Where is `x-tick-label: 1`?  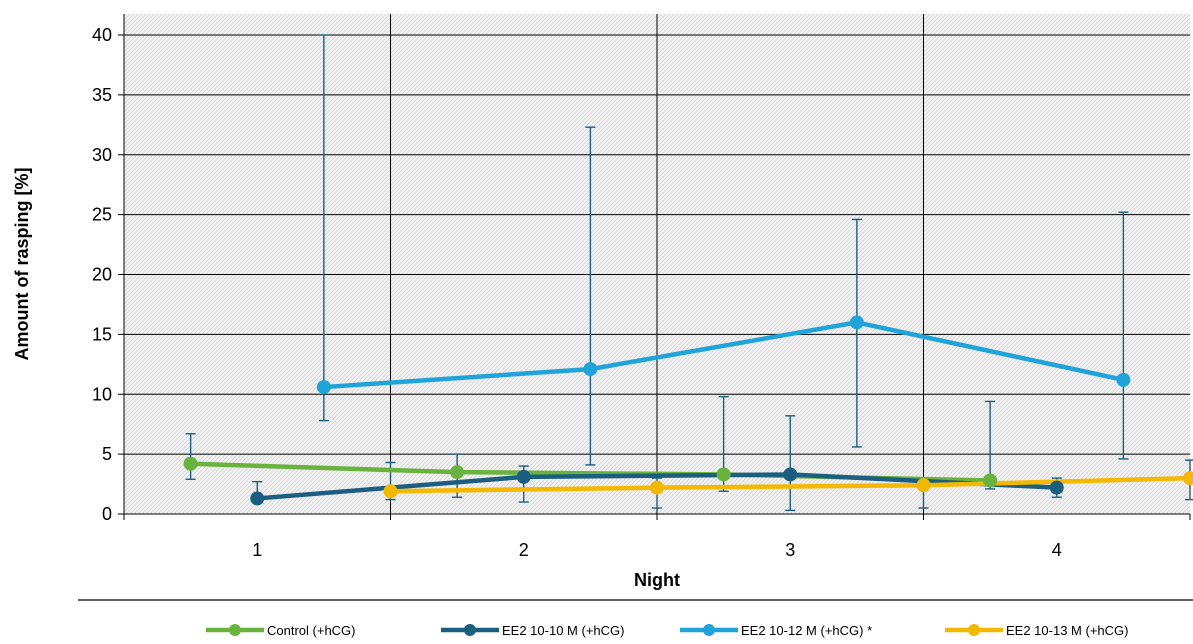
x-tick-label: 1 is located at coordinates (257, 550).